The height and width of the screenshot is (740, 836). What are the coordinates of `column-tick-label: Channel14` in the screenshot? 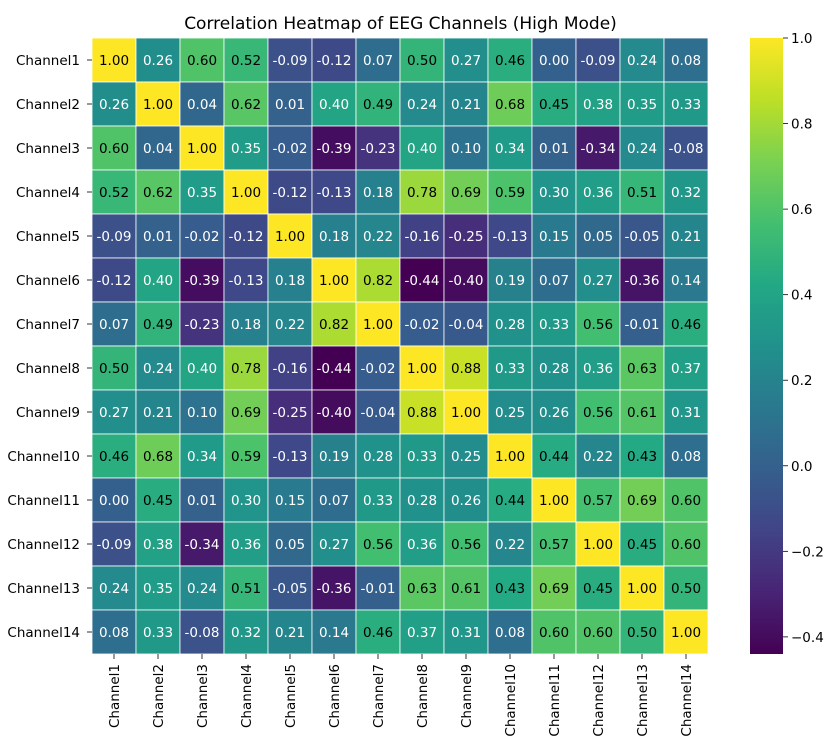 It's located at (687, 700).